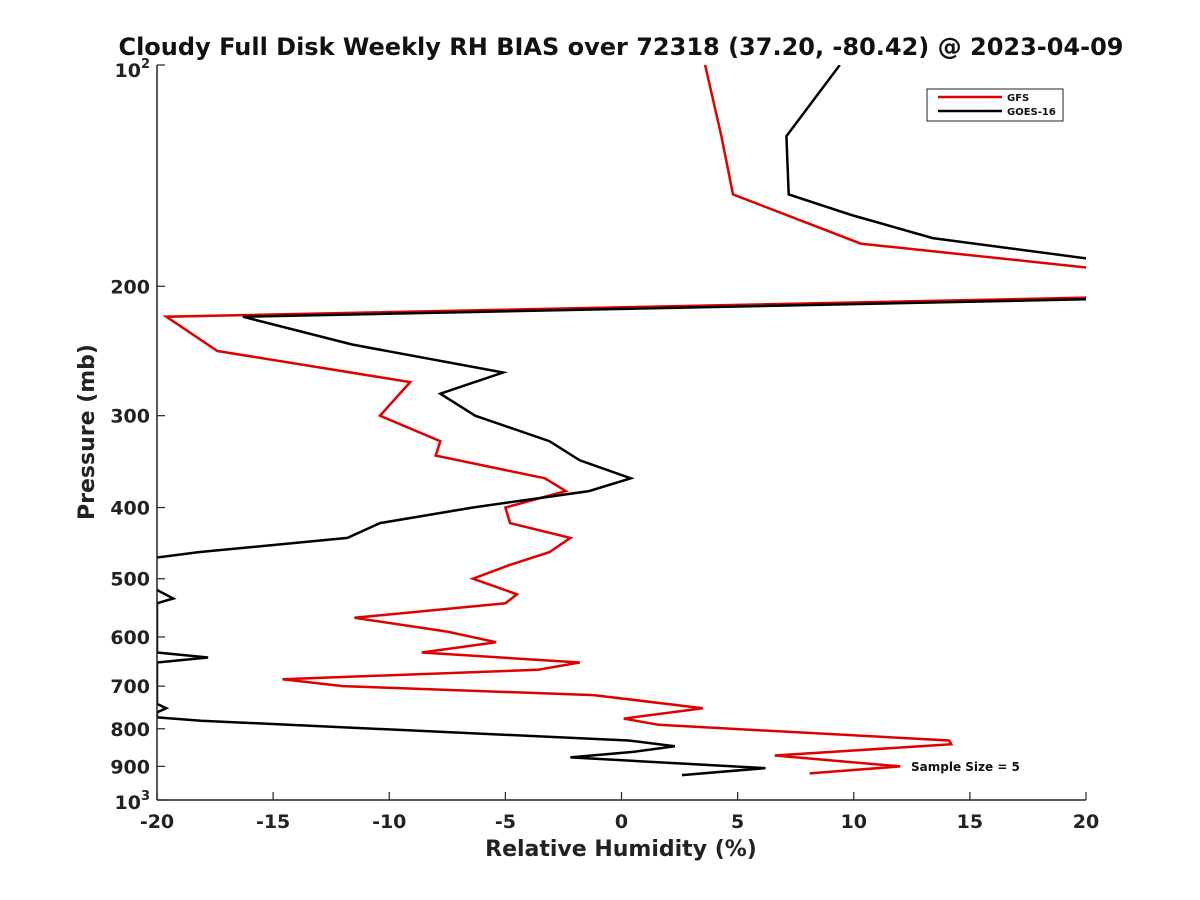 The width and height of the screenshot is (1200, 900). What do you see at coordinates (145, 64) in the screenshot?
I see `y-top-exp: 2` at bounding box center [145, 64].